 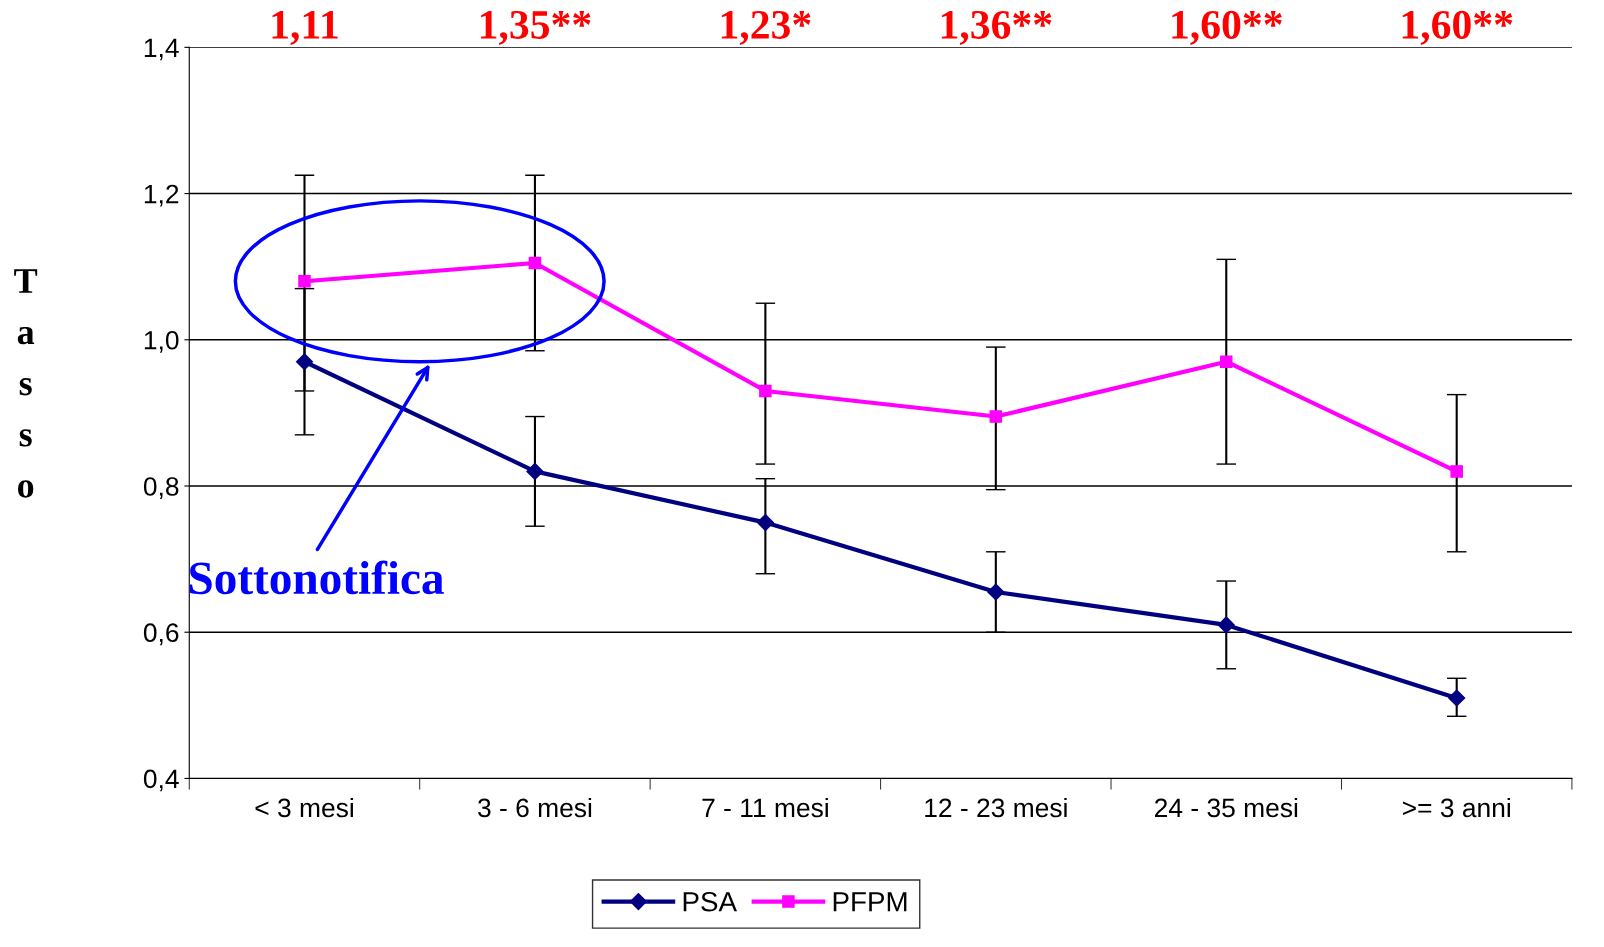 I want to click on x-tick-label: 12 - 23 mesi, so click(x=996, y=807).